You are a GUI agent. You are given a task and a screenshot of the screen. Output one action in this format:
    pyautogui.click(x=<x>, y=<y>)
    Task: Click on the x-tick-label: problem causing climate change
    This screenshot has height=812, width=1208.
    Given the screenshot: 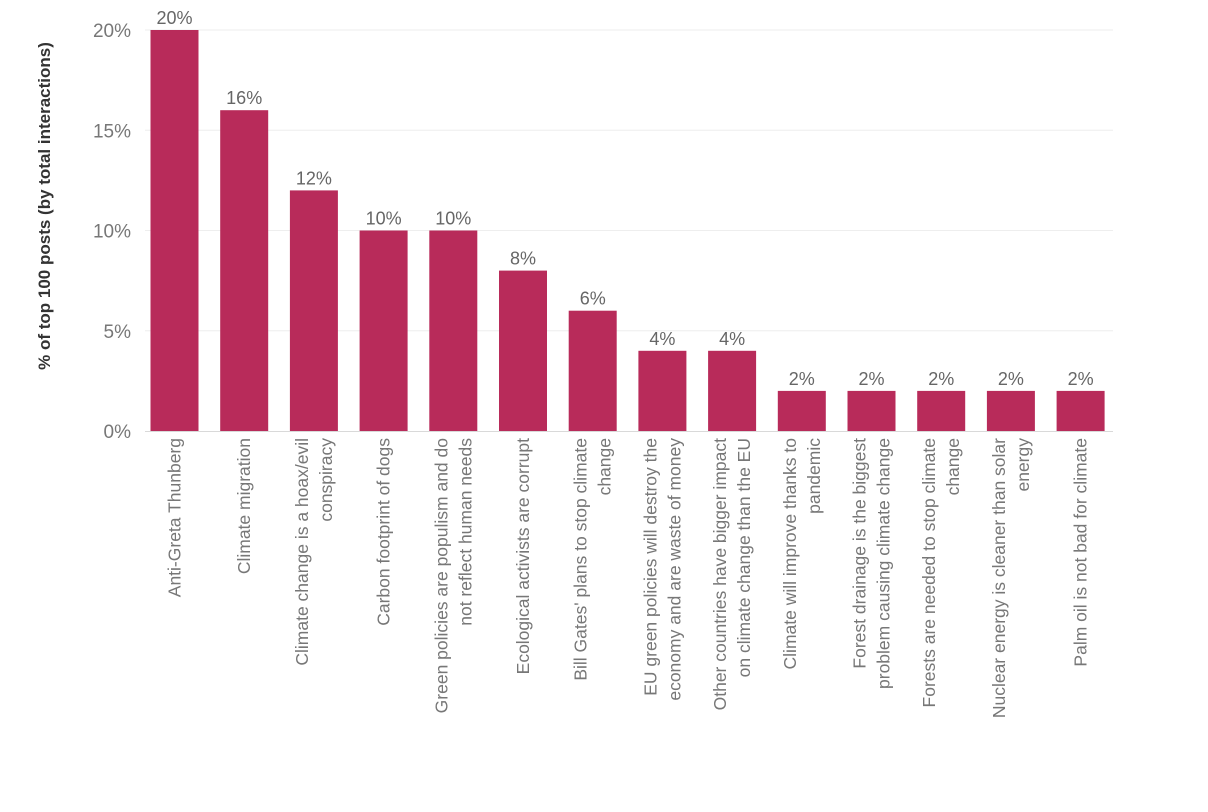 What is the action you would take?
    pyautogui.click(x=884, y=563)
    